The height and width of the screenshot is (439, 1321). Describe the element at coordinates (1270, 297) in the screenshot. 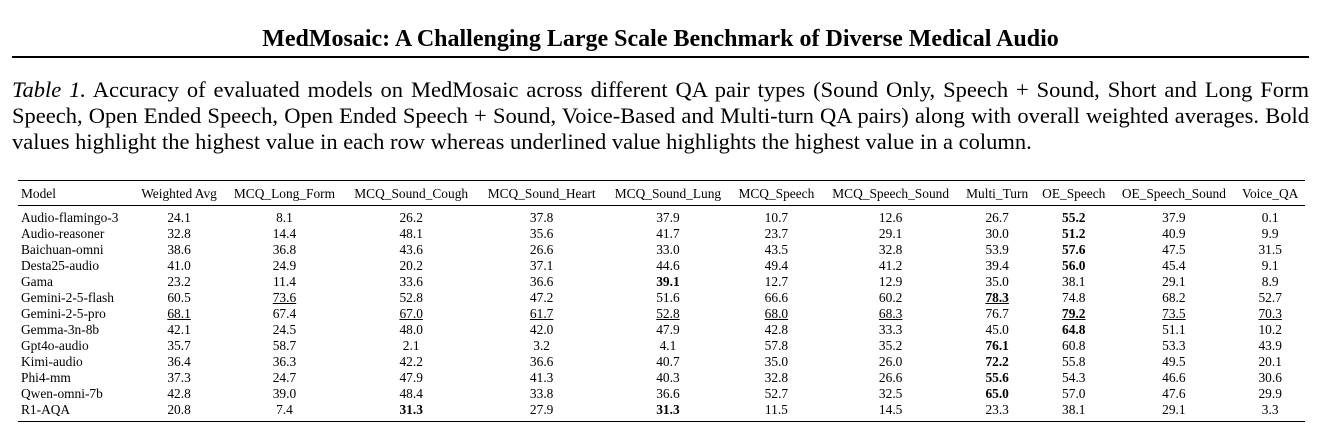

I see `score-cell: 52.7` at that location.